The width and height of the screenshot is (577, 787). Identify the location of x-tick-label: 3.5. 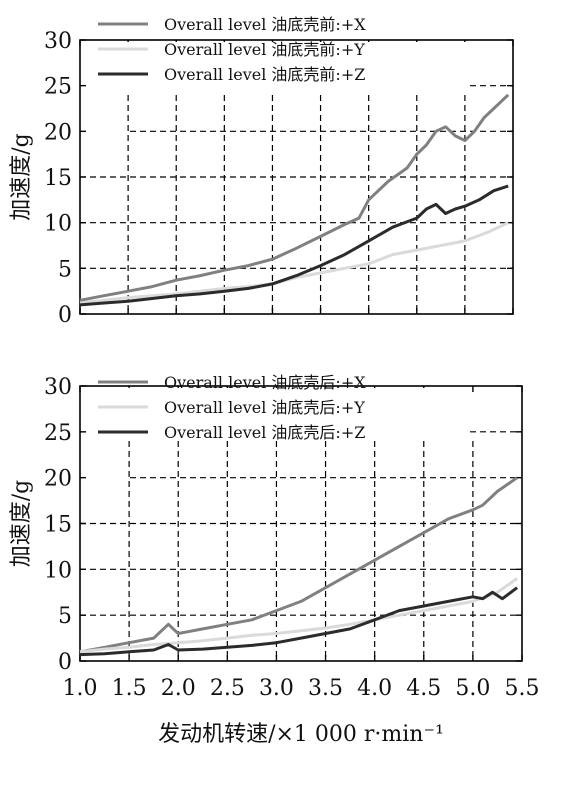
(325, 688).